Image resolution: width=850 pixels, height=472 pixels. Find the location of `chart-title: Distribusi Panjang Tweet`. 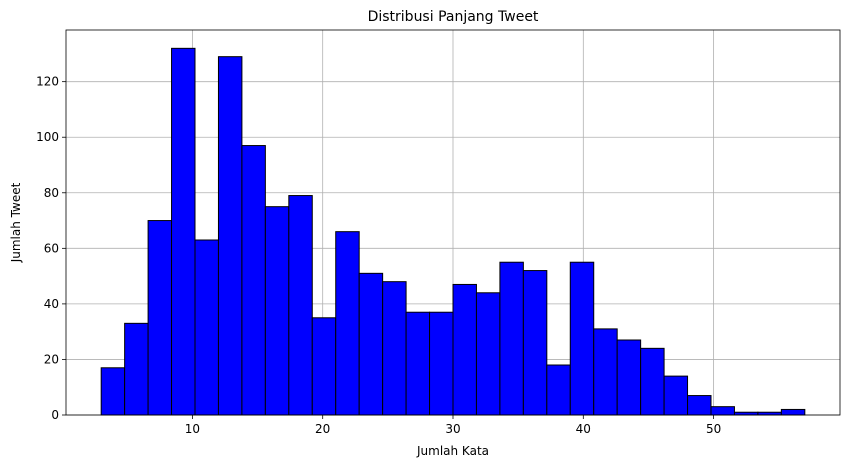

chart-title: Distribusi Panjang Tweet is located at coordinates (453, 17).